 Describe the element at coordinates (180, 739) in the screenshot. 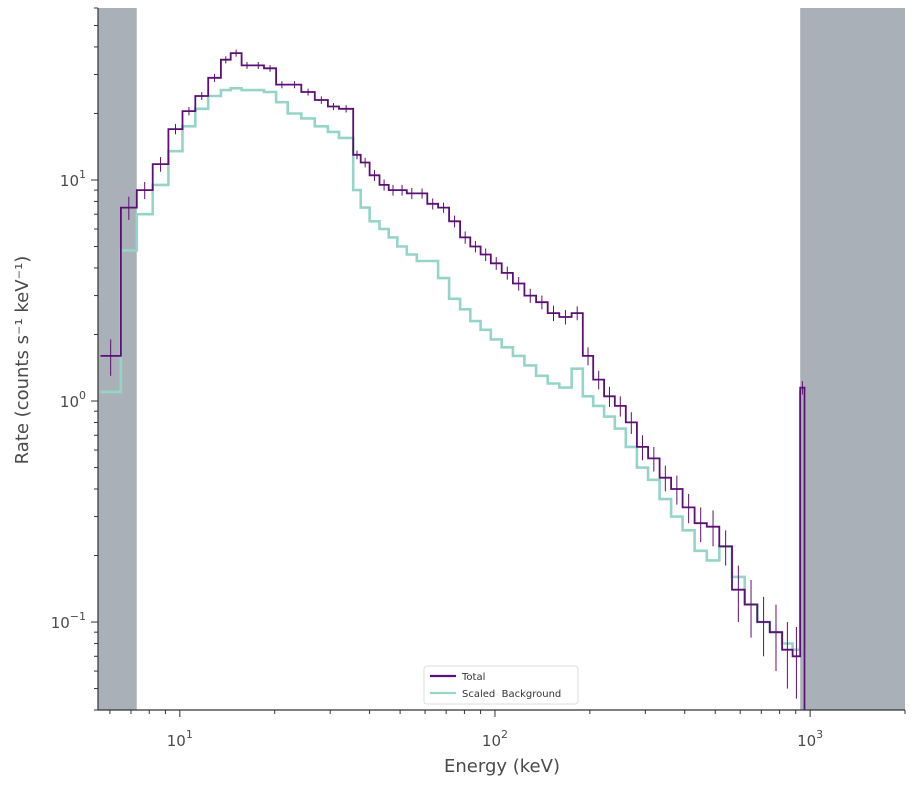

I see `x-tick-label: 10¹` at that location.